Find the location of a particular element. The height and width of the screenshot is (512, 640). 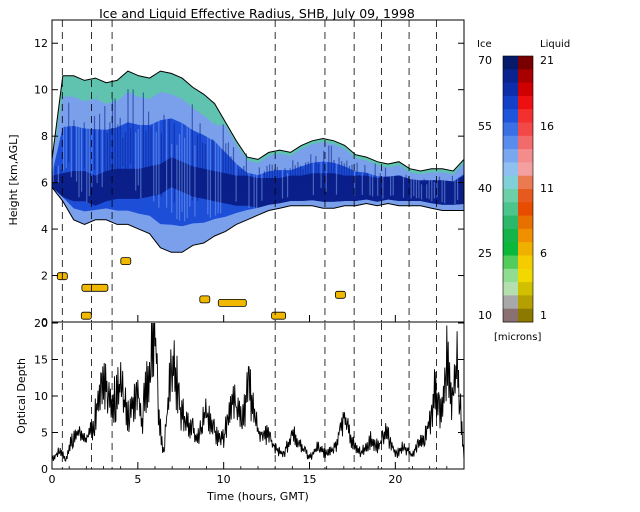

height-tick-label: 6 is located at coordinates (44, 183).